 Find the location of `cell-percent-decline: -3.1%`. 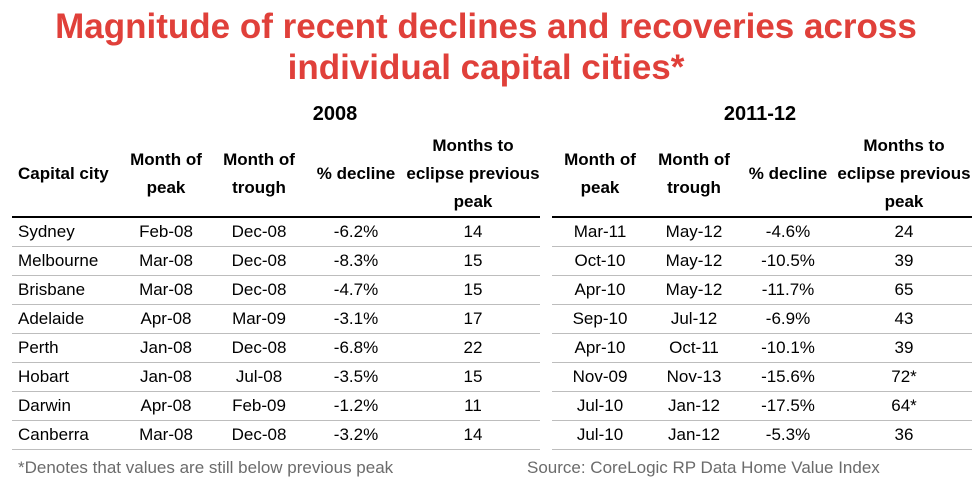

cell-percent-decline: -3.1% is located at coordinates (356, 319).